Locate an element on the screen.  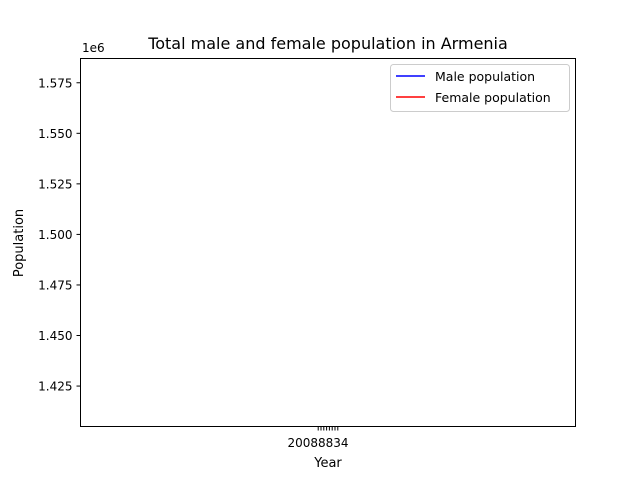
y-axis-ticks: 1.425 1.450 1.475 1.500 1.525 1.550 1.575 is located at coordinates (59, 235).